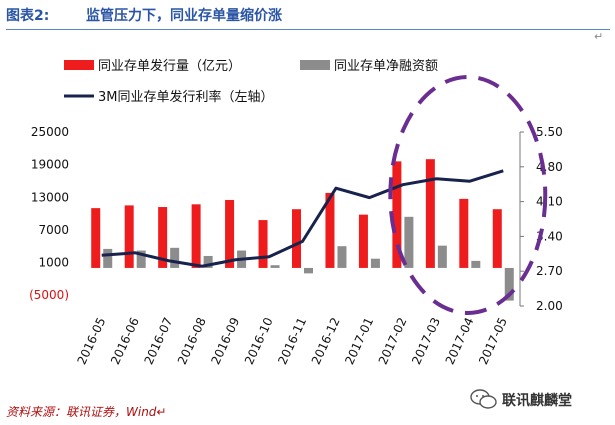 The width and height of the screenshot is (615, 425). I want to click on x-axis-tick-label: 2017-05, so click(493, 340).